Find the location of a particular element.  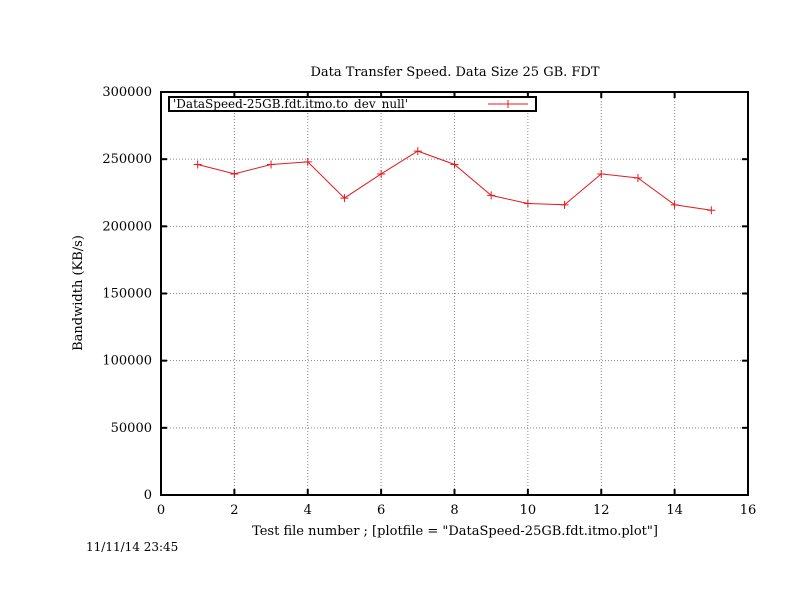

x-tick-label: 10 is located at coordinates (528, 510).